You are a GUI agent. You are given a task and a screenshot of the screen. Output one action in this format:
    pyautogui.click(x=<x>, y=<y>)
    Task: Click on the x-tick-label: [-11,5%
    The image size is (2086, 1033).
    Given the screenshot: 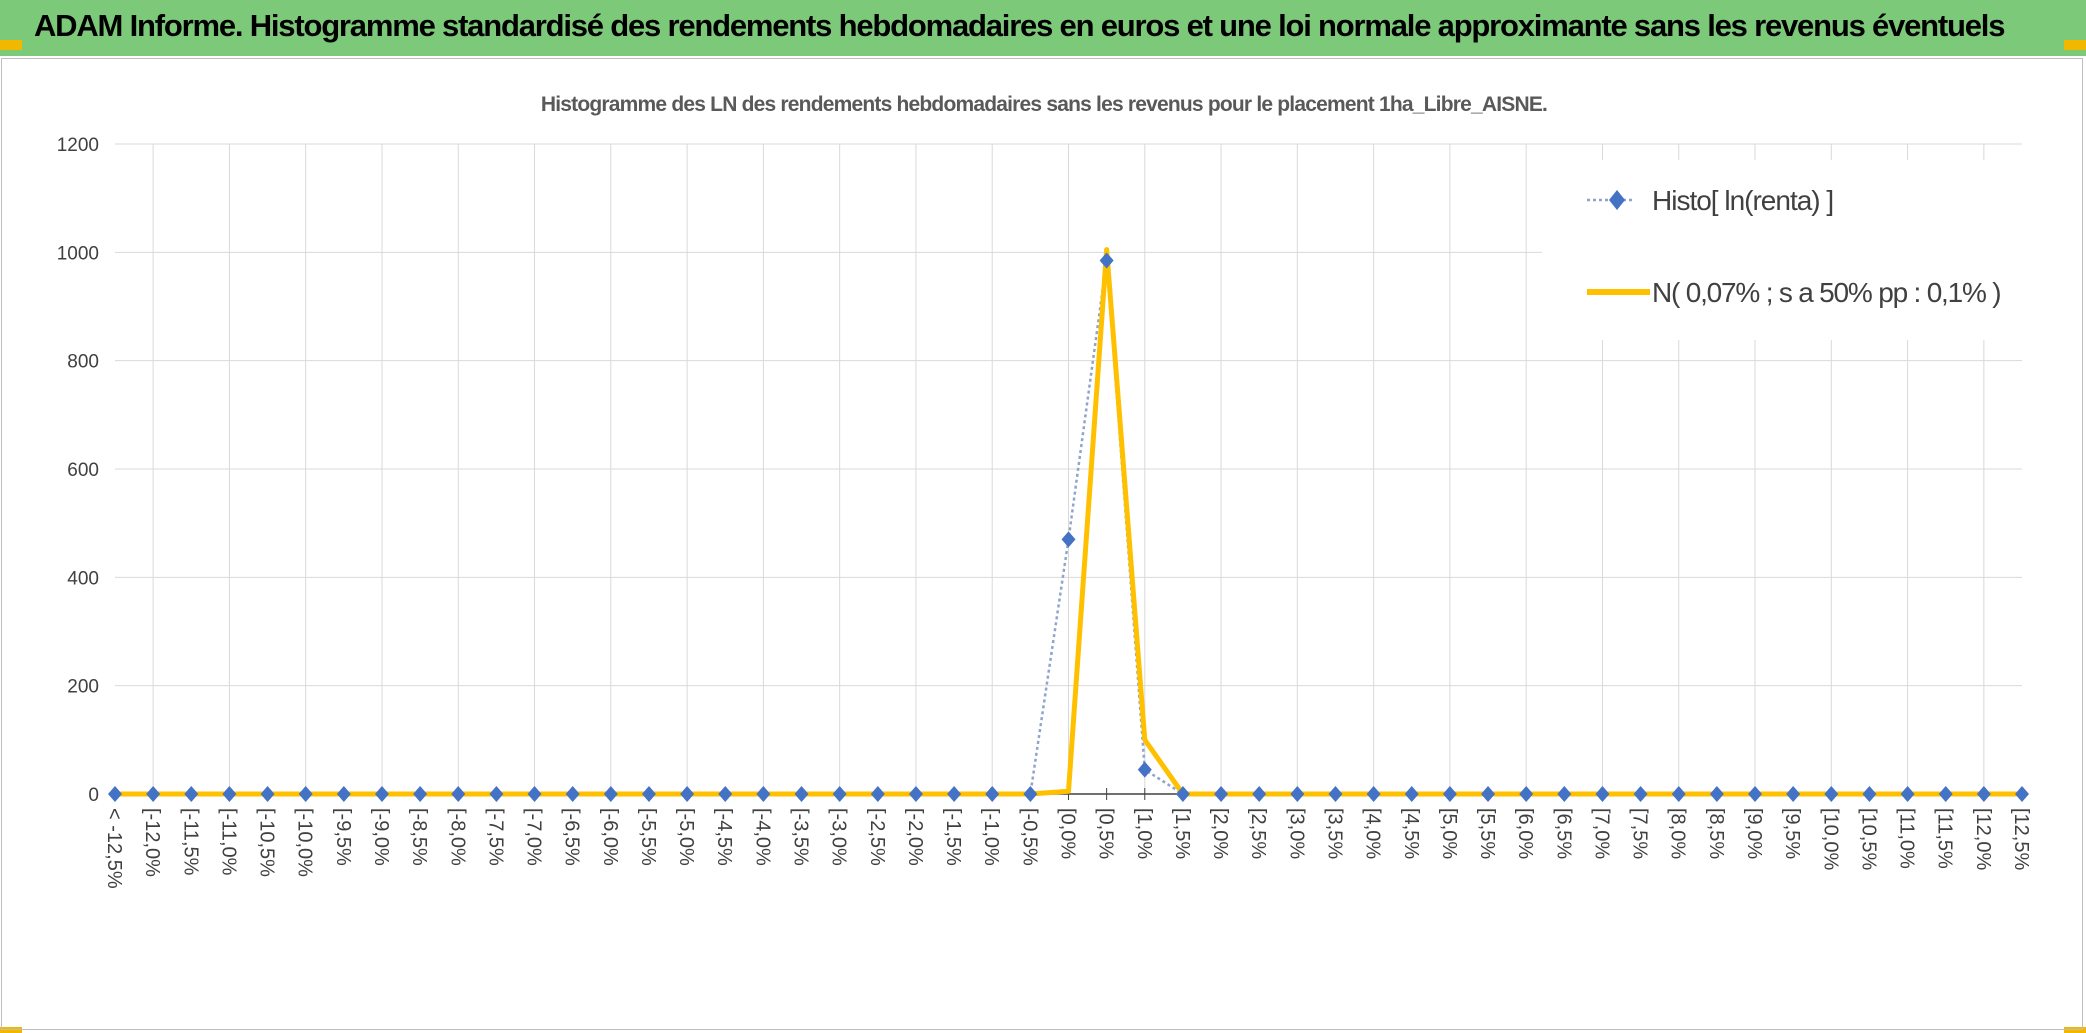 What is the action you would take?
    pyautogui.click(x=190, y=842)
    